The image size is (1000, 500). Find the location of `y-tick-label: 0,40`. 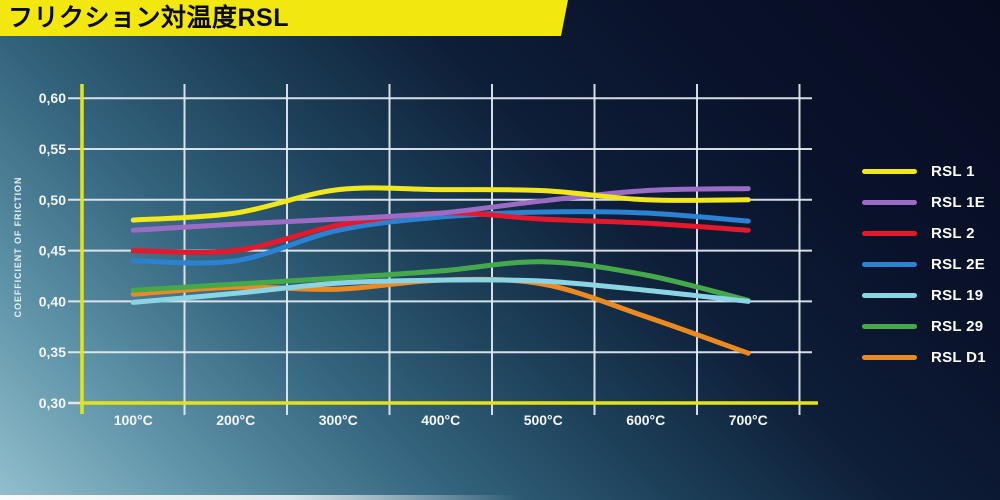

y-tick-label: 0,40 is located at coordinates (52, 301).